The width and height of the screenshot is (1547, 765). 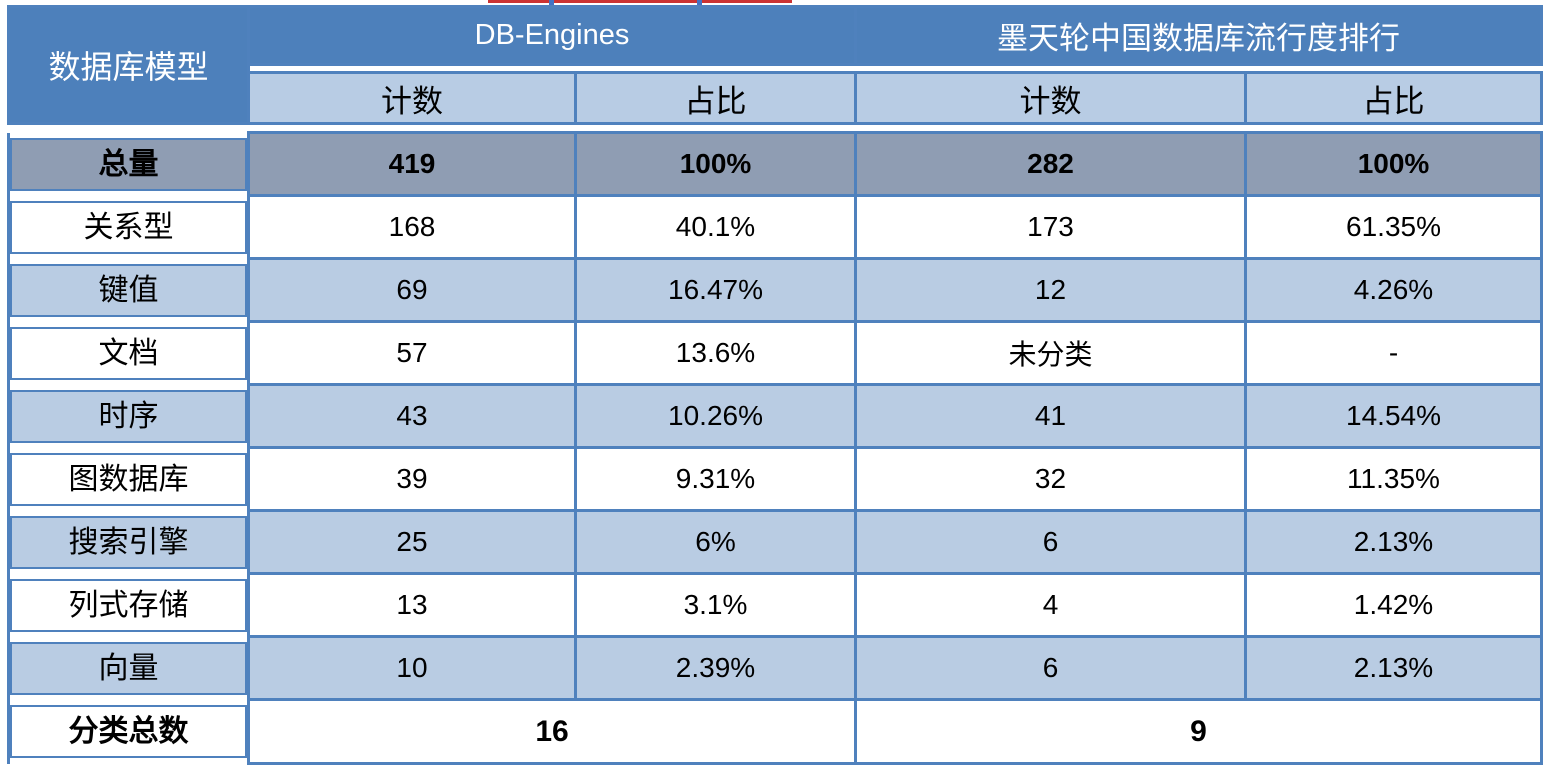 What do you see at coordinates (412, 227) in the screenshot?
I see `cell-value: 168` at bounding box center [412, 227].